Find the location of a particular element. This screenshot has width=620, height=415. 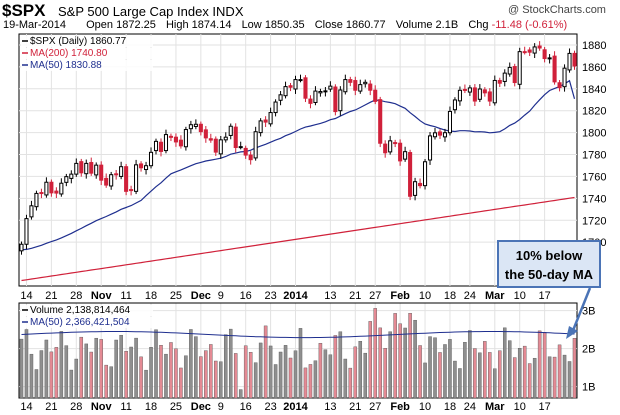

high-label: High is located at coordinates (177, 25).